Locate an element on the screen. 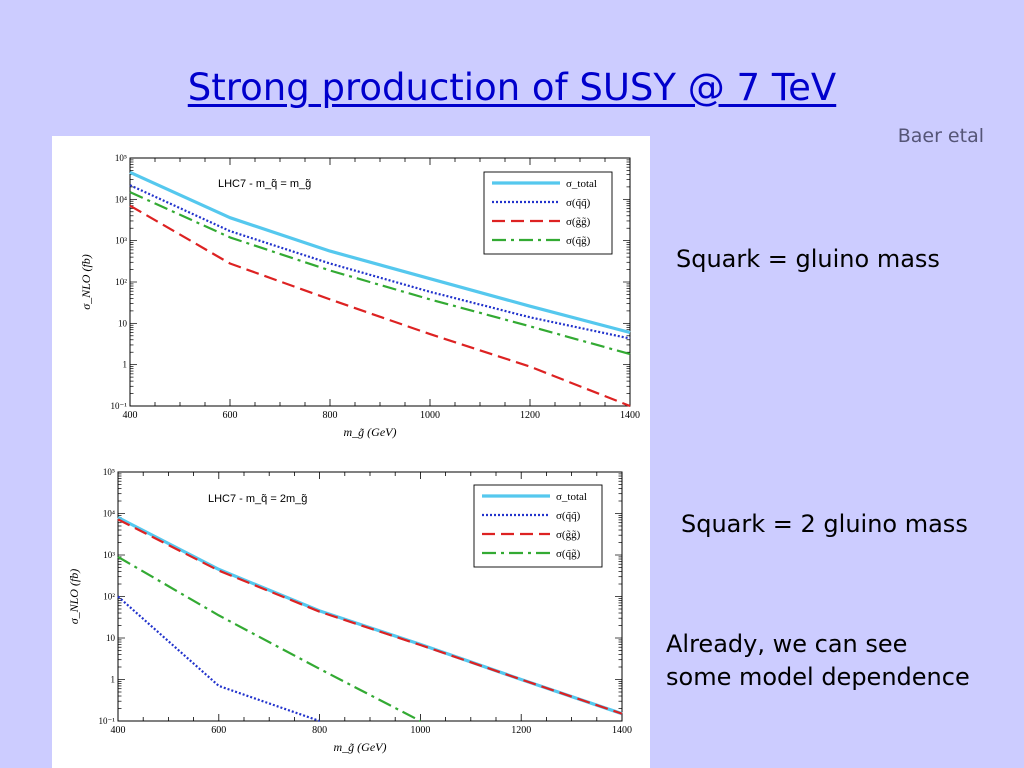  note-equal-mass: Squark = gluino mass is located at coordinates (808, 259).